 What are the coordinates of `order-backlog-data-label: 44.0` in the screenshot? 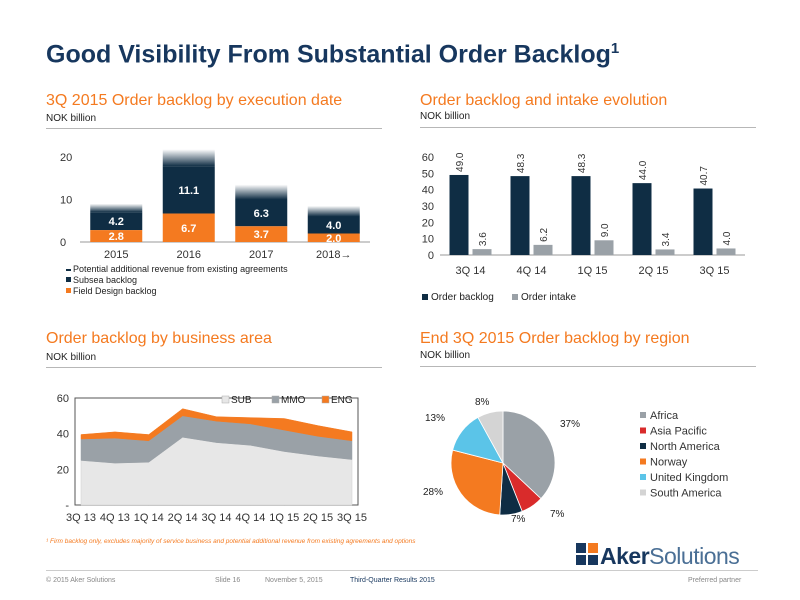 It's located at (643, 170).